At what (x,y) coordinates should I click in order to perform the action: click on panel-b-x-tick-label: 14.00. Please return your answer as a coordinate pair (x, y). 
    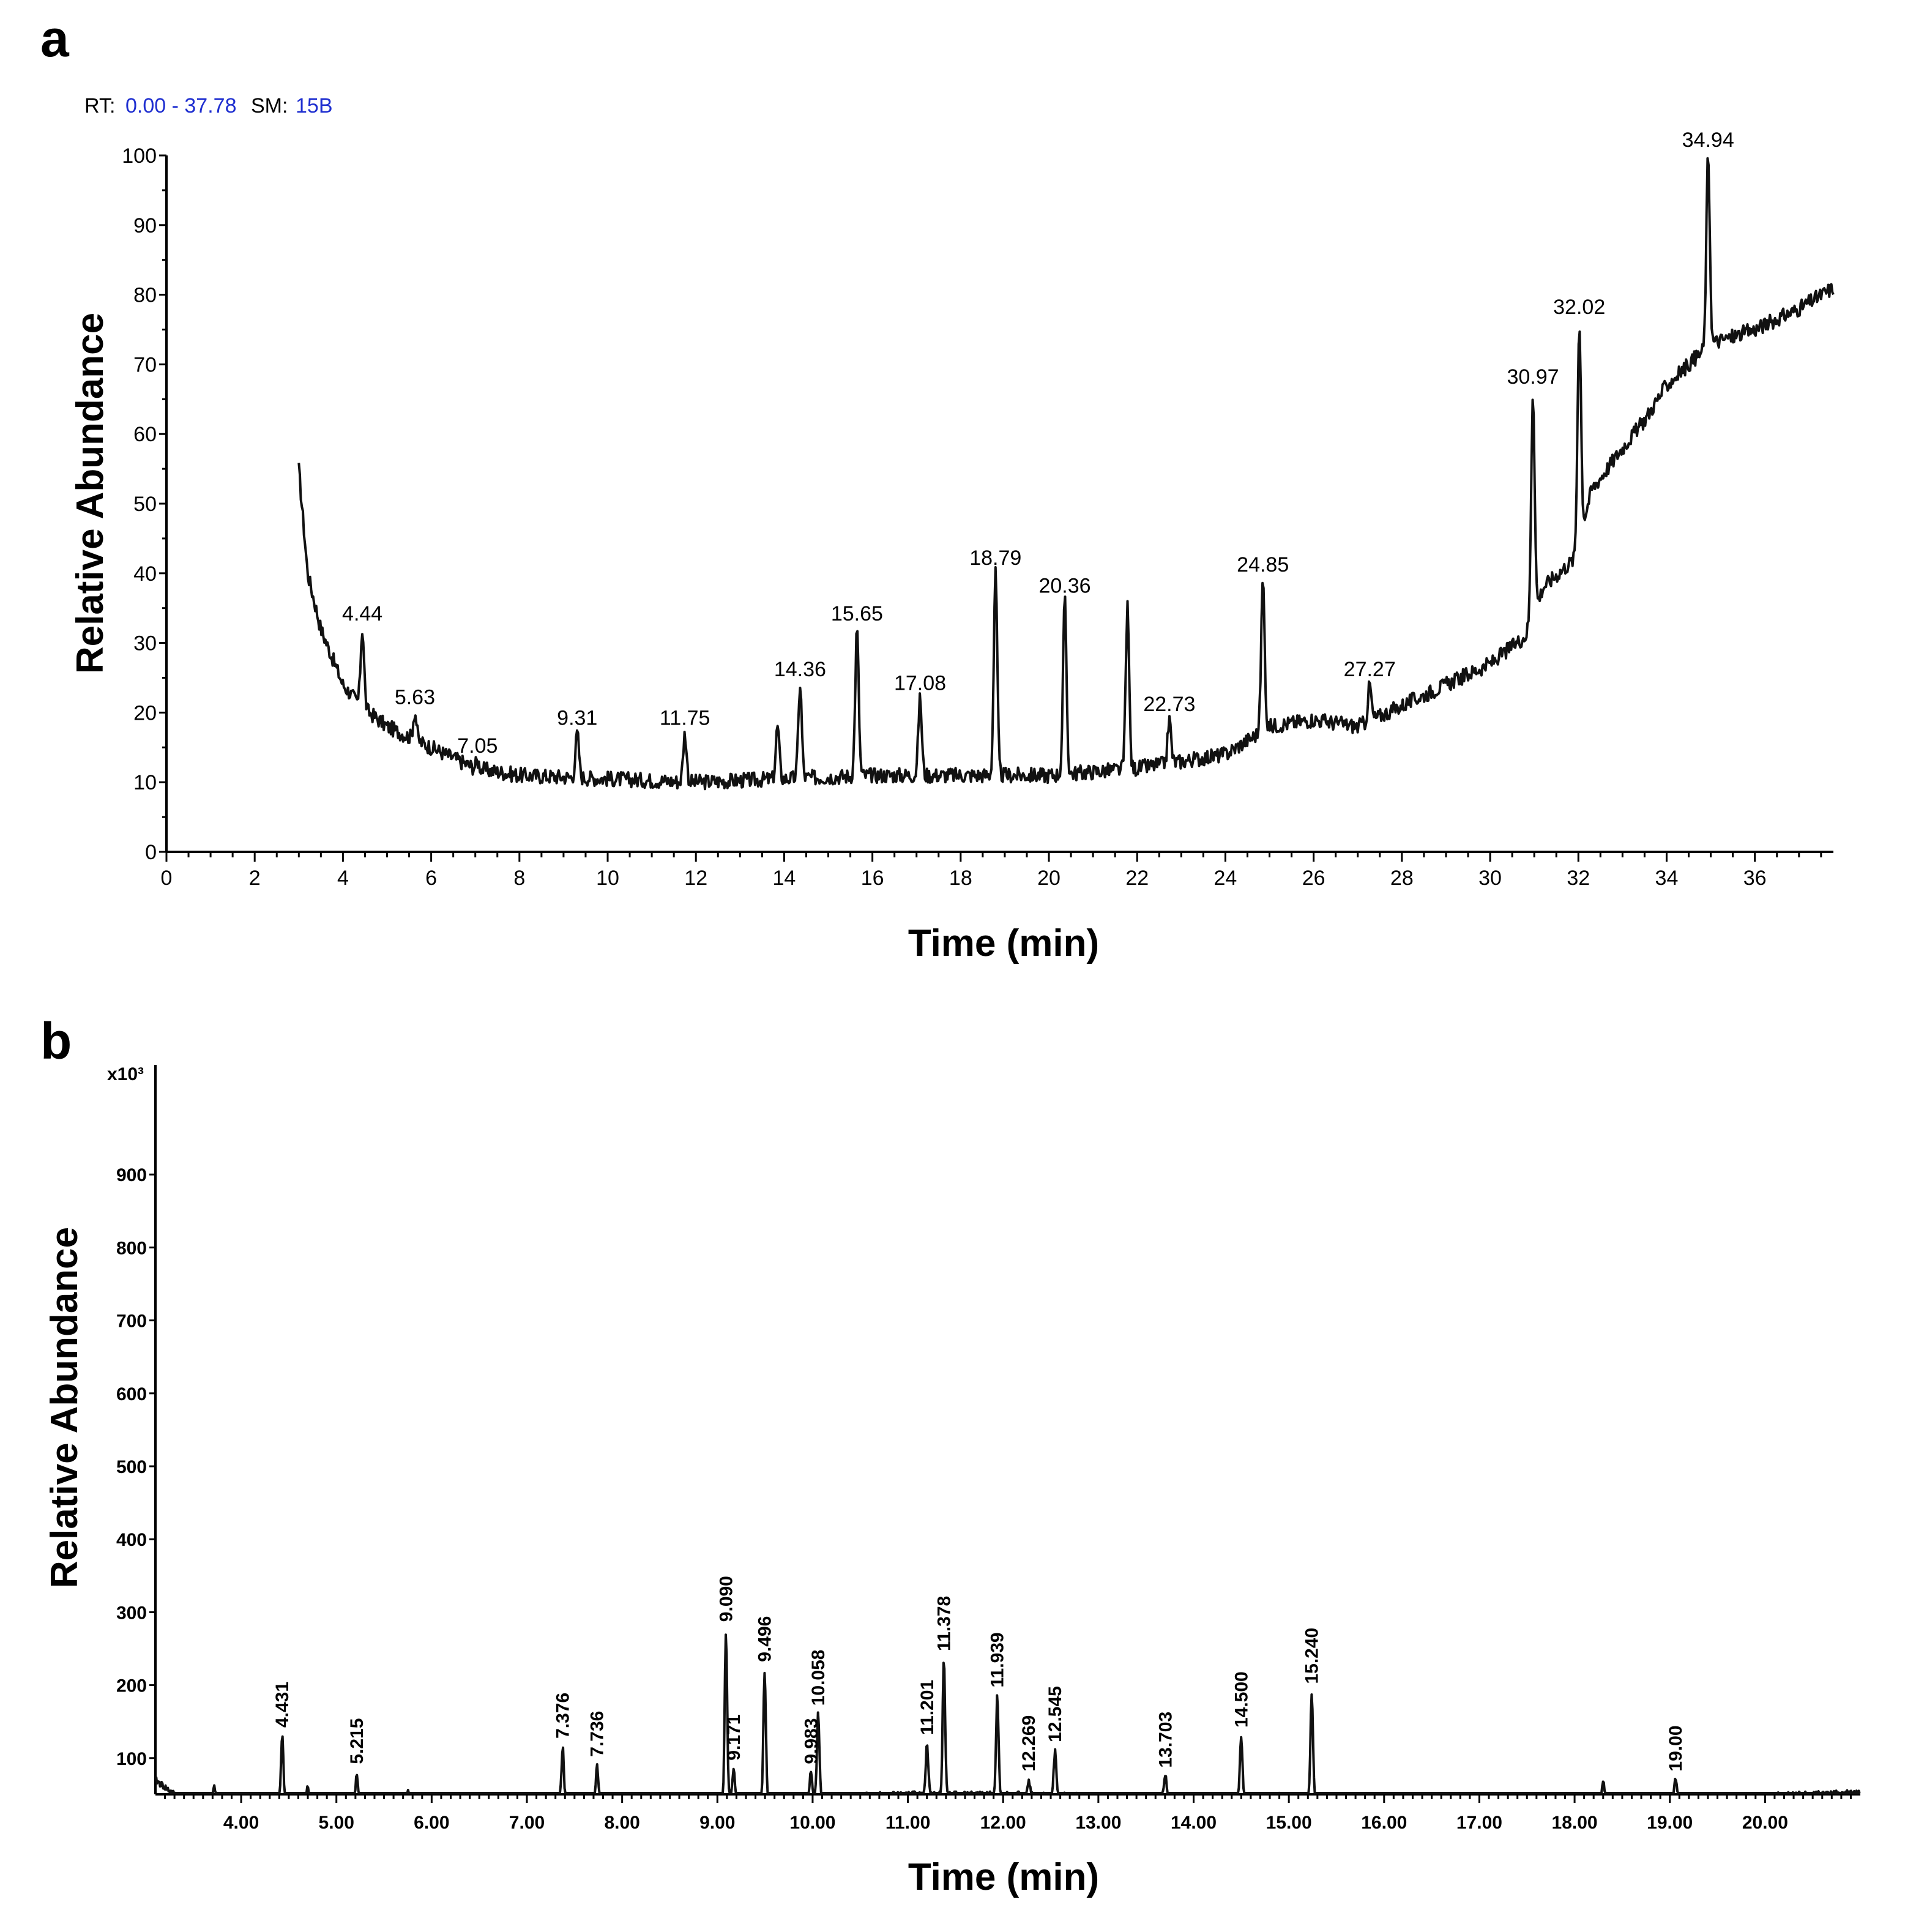
    Looking at the image, I should click on (1194, 1823).